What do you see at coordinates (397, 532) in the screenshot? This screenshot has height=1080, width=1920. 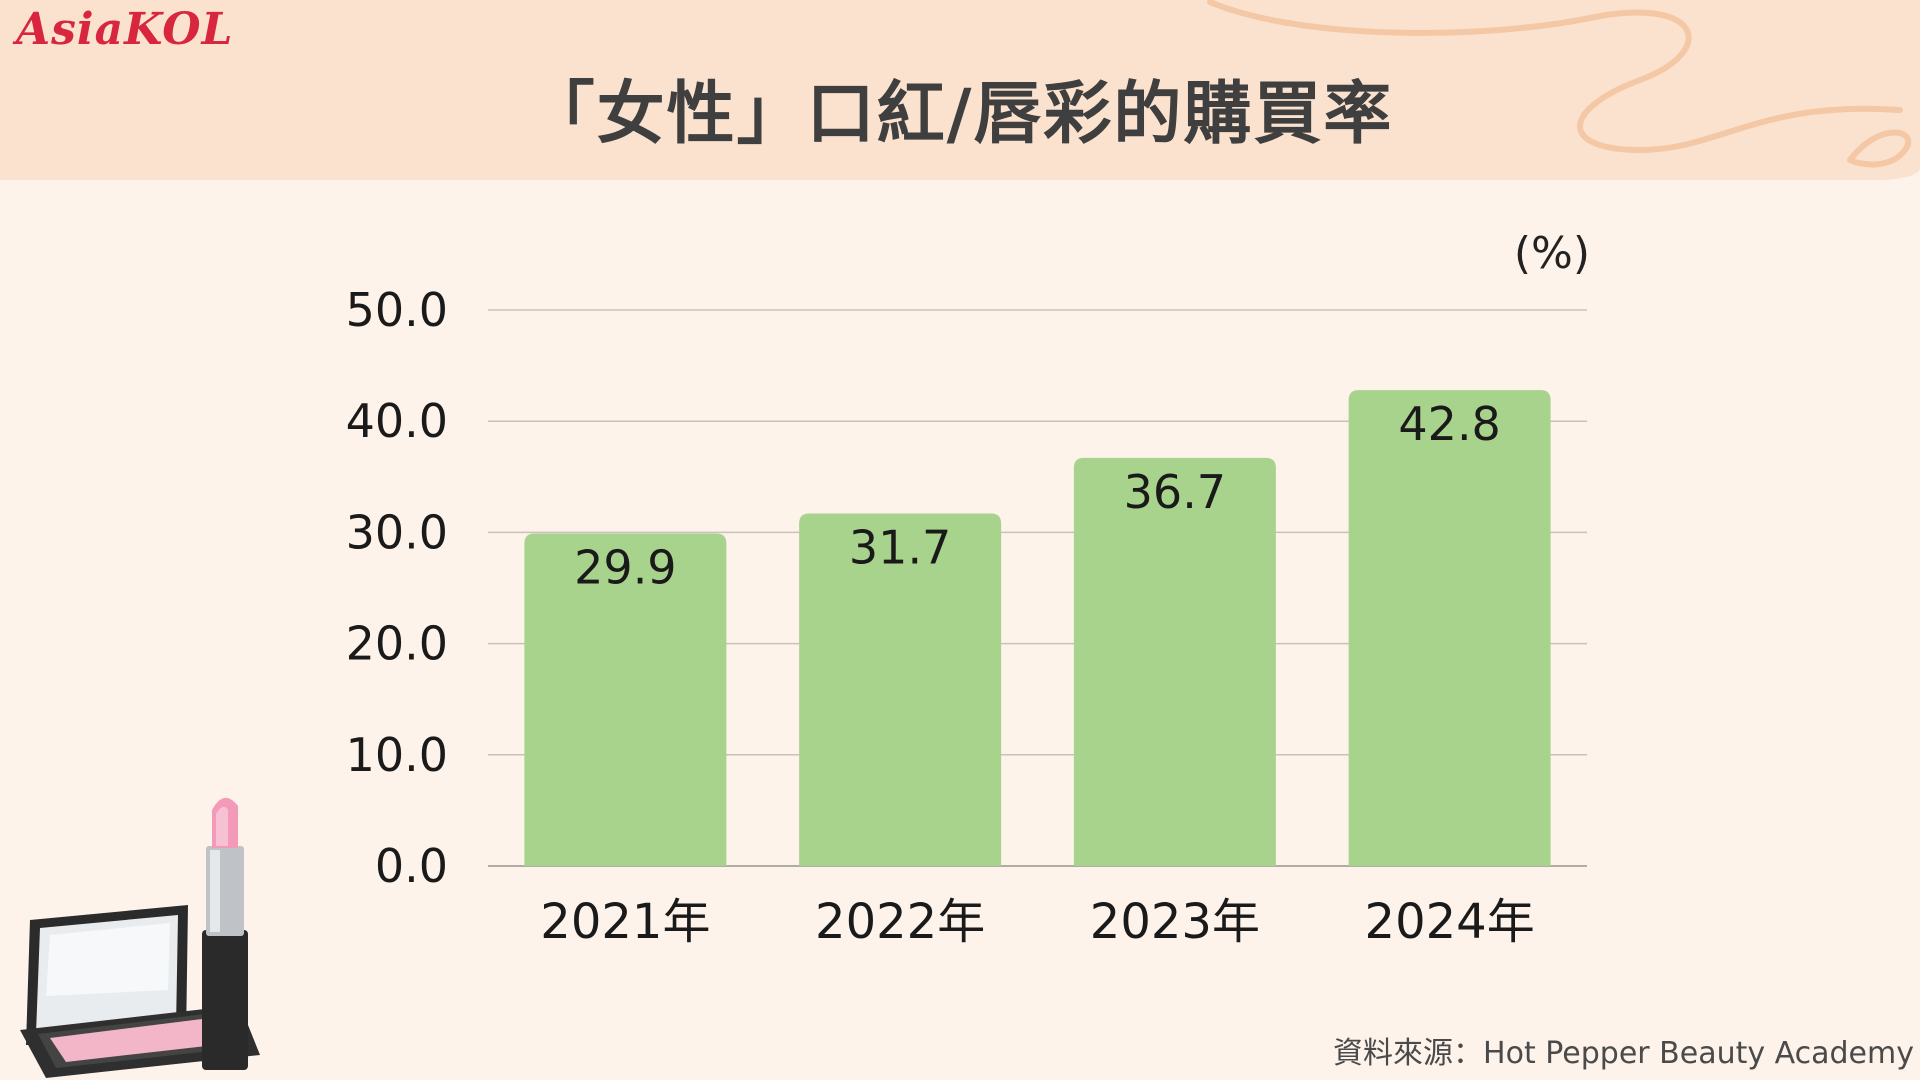 I see `y-tick-label: 30.0` at bounding box center [397, 532].